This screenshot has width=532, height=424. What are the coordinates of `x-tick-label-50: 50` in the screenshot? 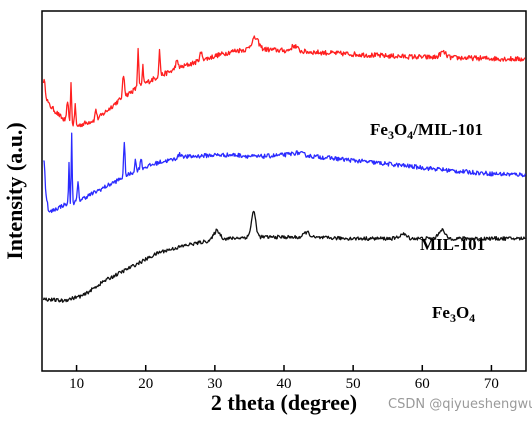 It's located at (353, 384).